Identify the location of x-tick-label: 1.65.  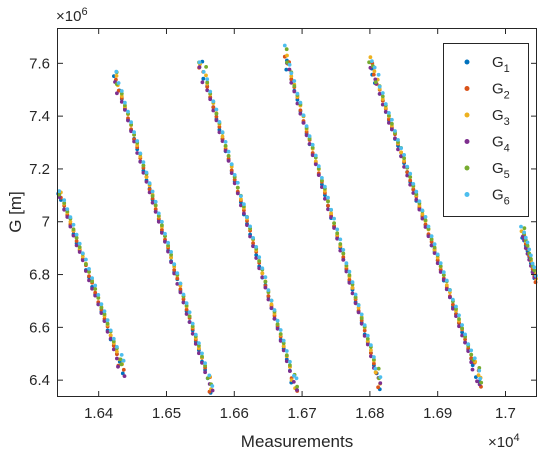
(166, 413).